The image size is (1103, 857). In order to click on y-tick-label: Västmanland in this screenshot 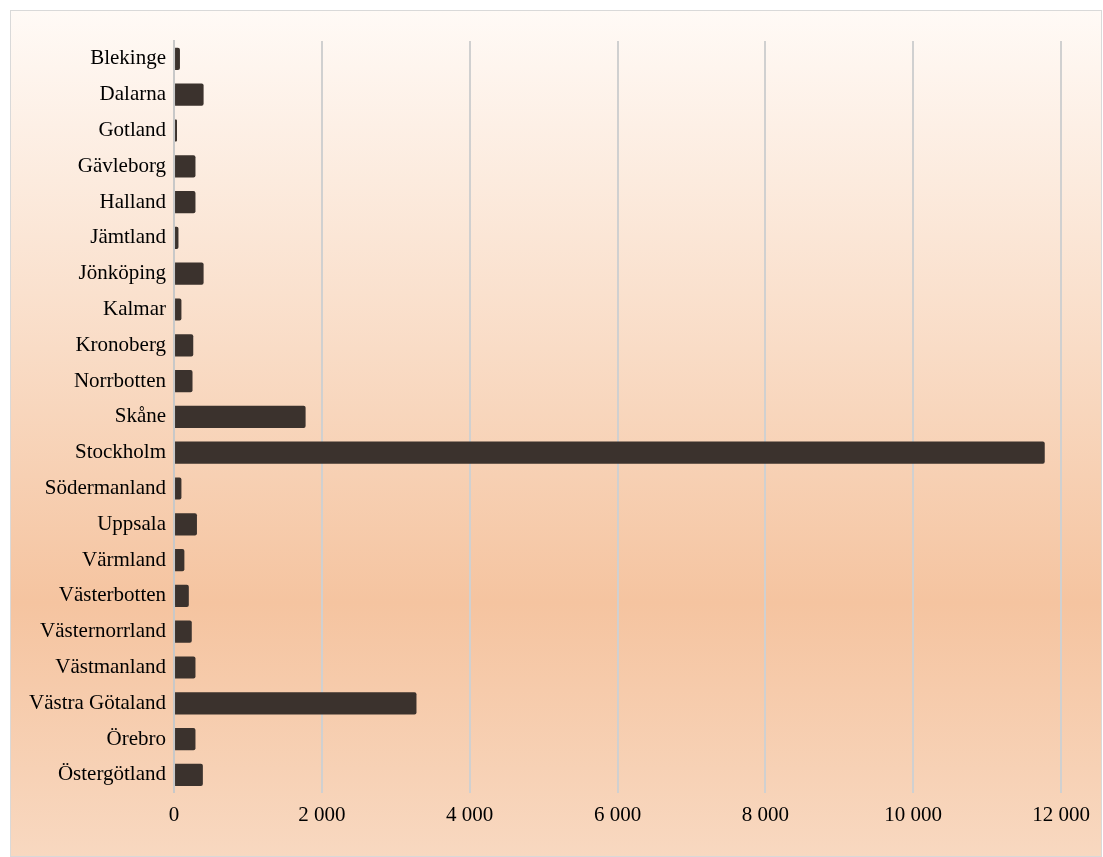, I will do `click(111, 666)`.